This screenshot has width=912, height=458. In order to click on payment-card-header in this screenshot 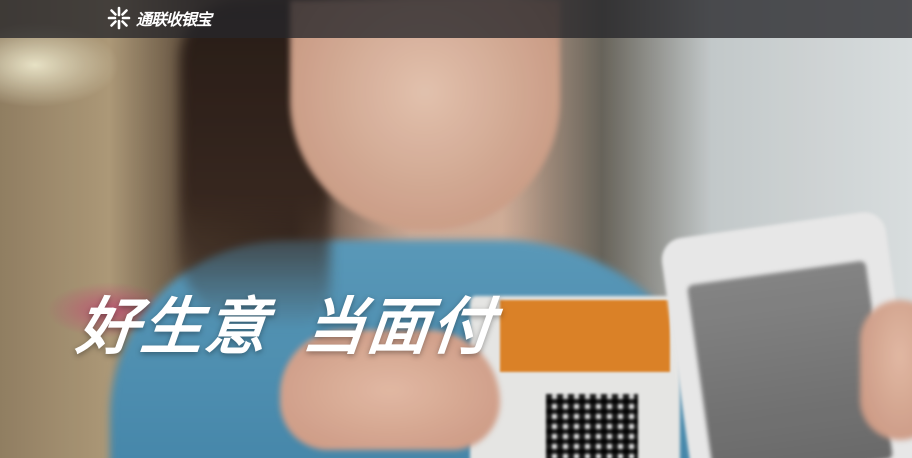, I will do `click(585, 336)`.